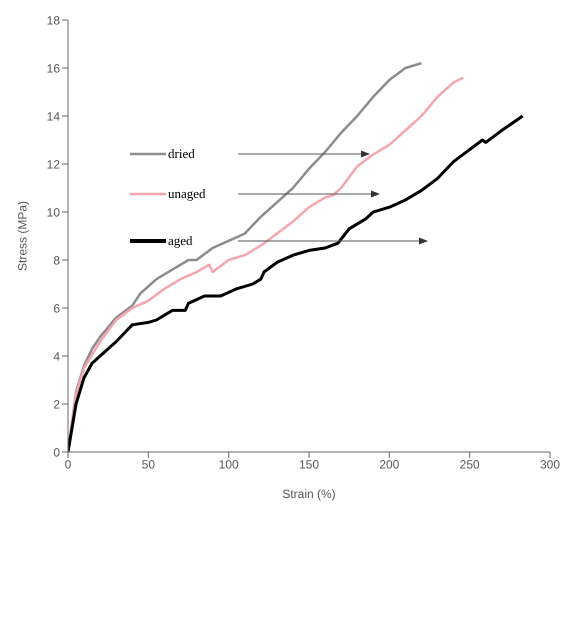  What do you see at coordinates (56, 452) in the screenshot?
I see `y-tick-label: 0` at bounding box center [56, 452].